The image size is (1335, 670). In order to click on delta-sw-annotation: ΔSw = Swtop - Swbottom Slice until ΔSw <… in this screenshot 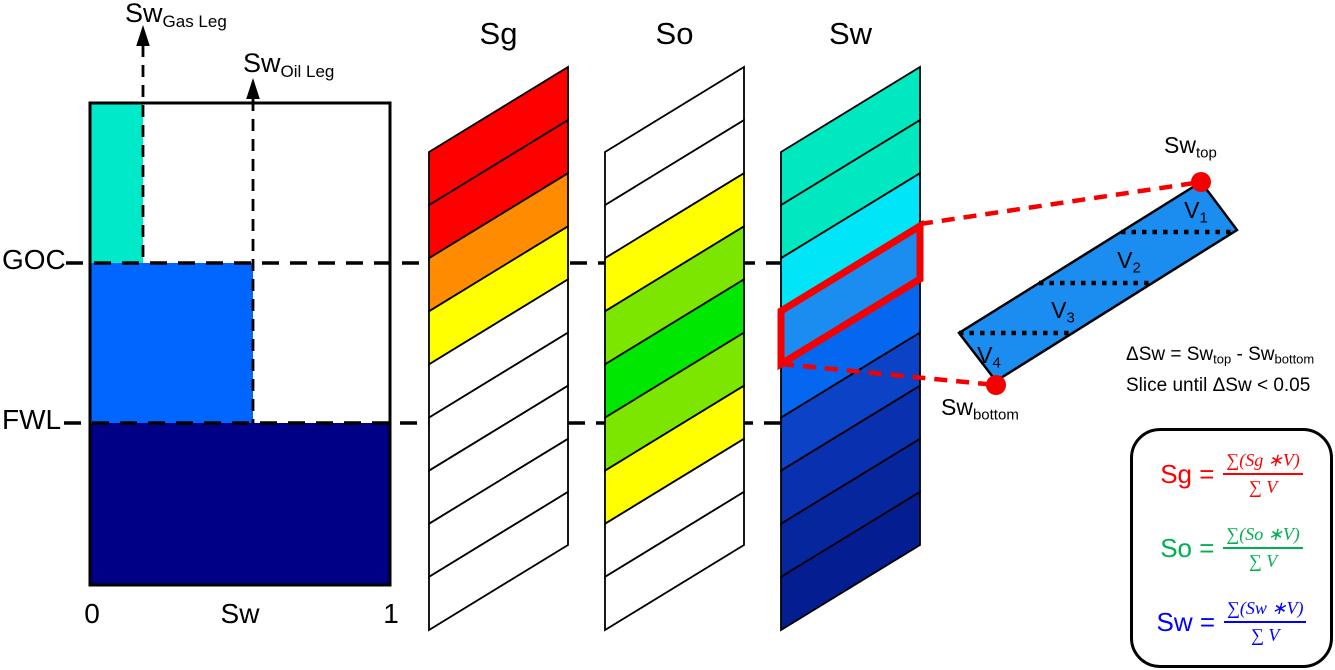, I will do `click(1230, 370)`.